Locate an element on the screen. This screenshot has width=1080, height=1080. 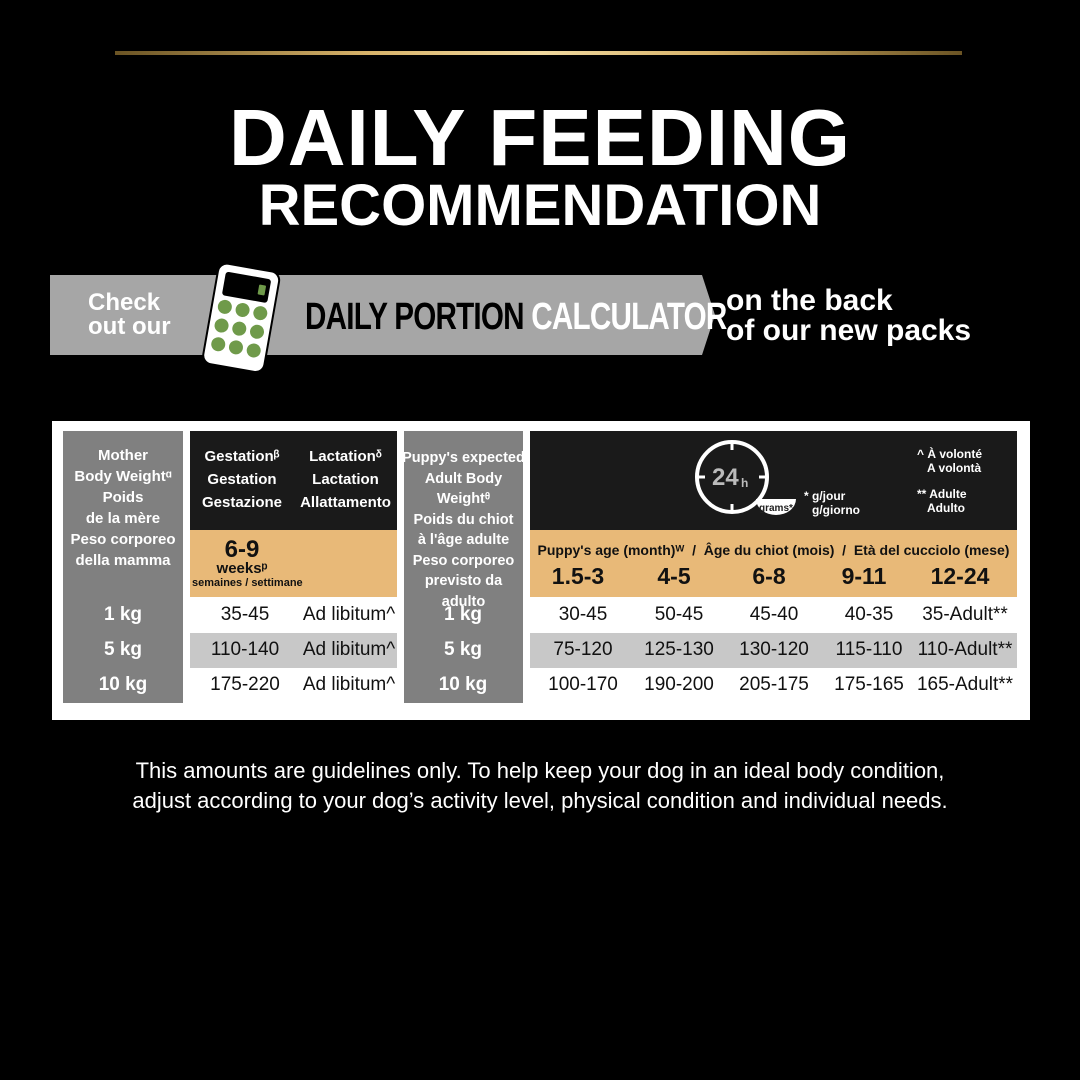
grams-note: * g/jour g/giorno is located at coordinates (832, 503).